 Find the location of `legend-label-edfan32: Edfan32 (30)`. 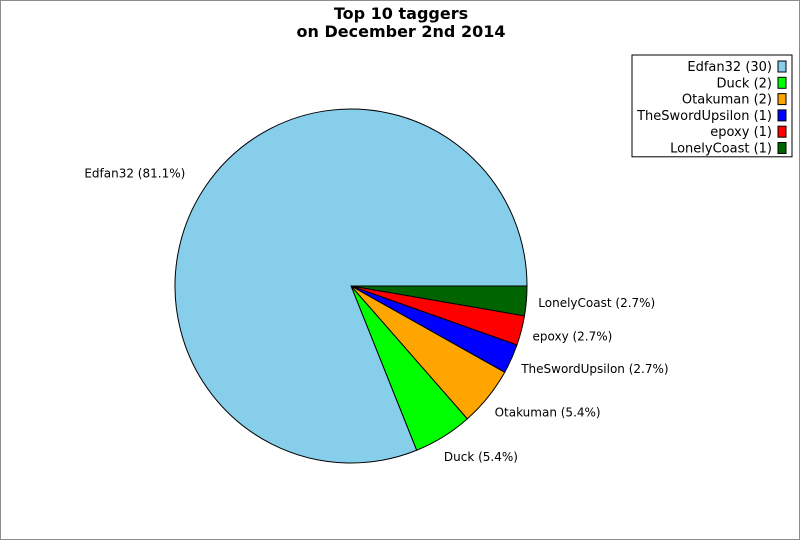

legend-label-edfan32: Edfan32 (30) is located at coordinates (729, 67).